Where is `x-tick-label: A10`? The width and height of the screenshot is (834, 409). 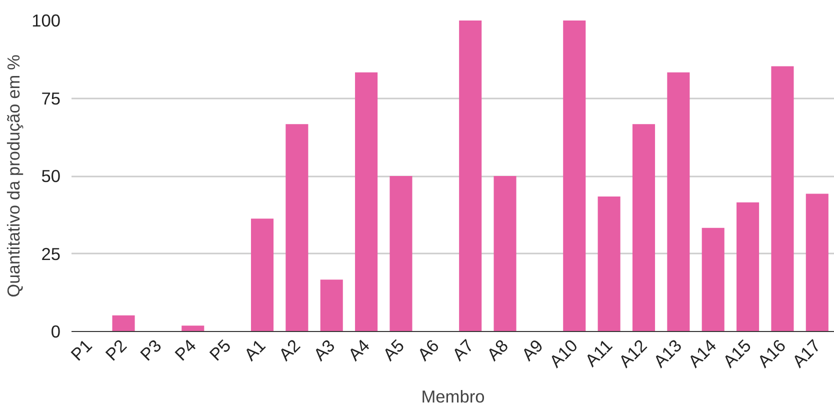 x-tick-label: A10 is located at coordinates (564, 353).